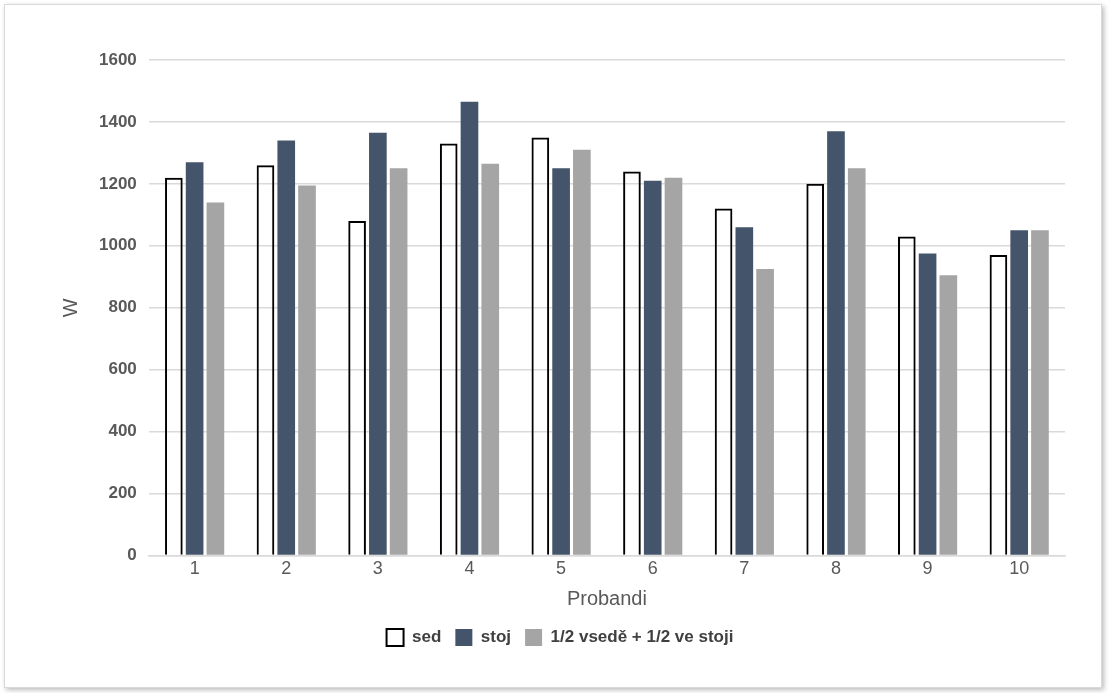 The image size is (1109, 693). What do you see at coordinates (194, 568) in the screenshot?
I see `x-tick-label: 1` at bounding box center [194, 568].